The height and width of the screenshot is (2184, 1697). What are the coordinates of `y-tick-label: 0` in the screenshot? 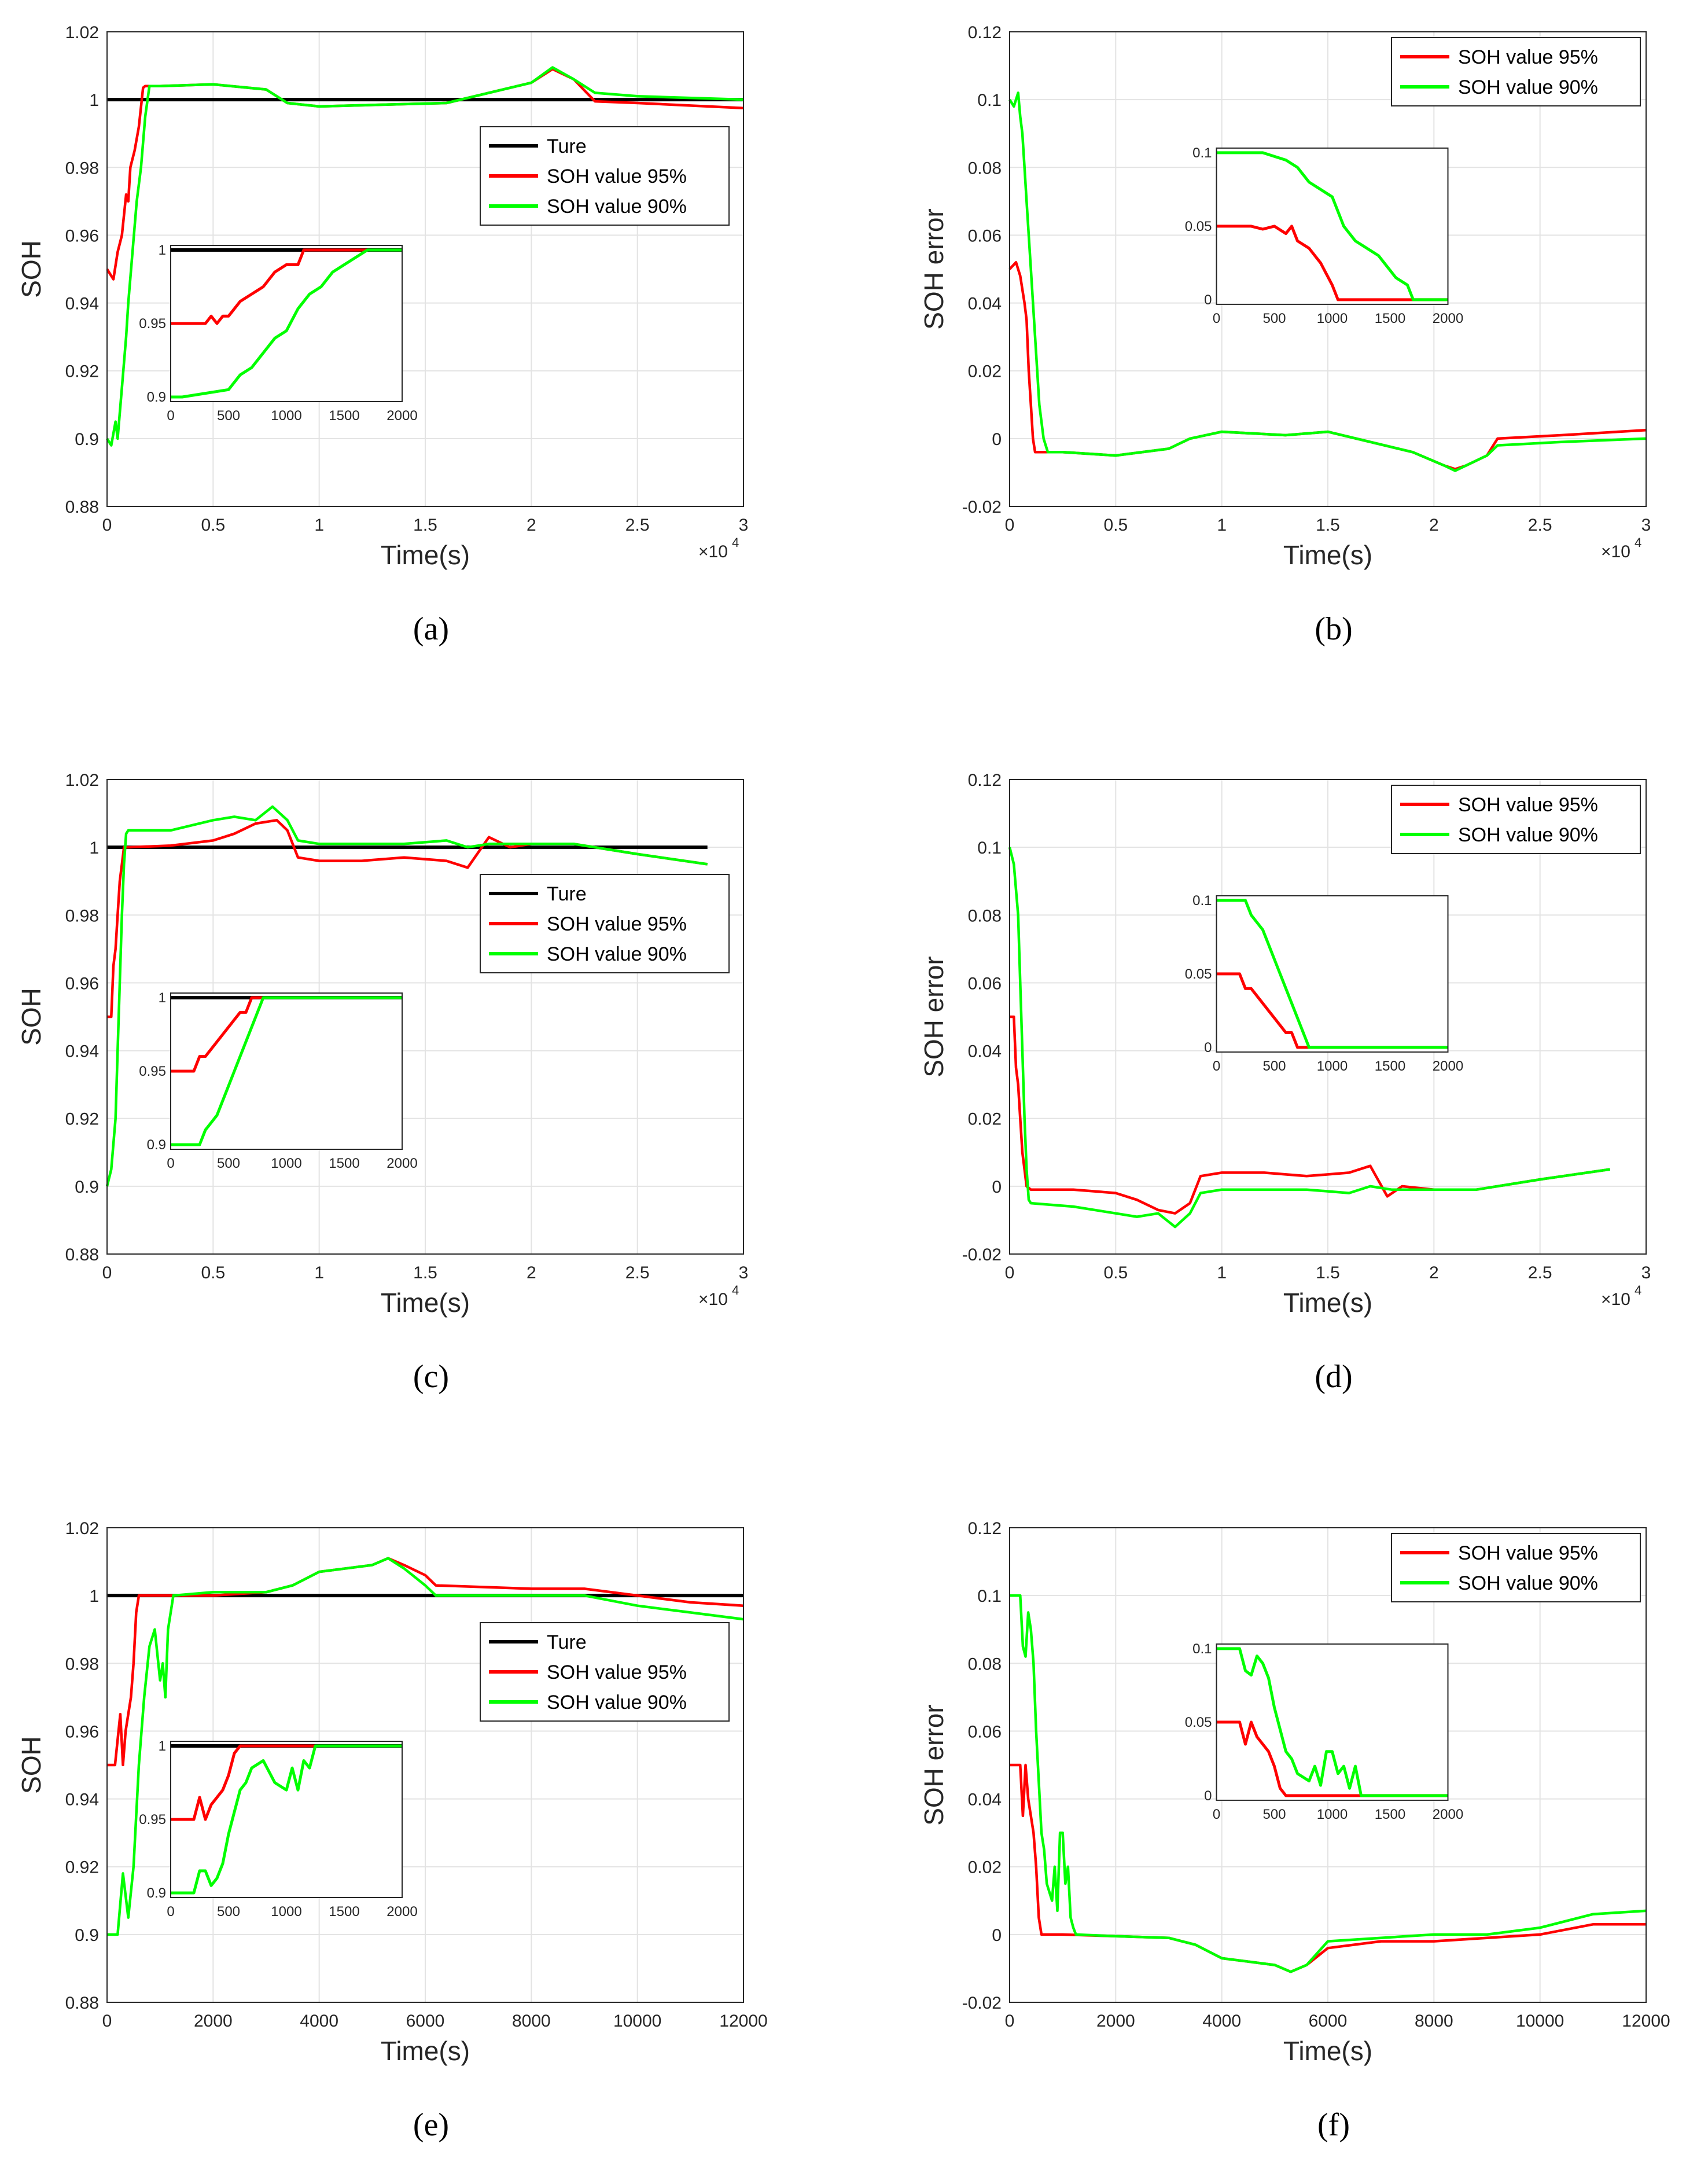 It's located at (997, 439).